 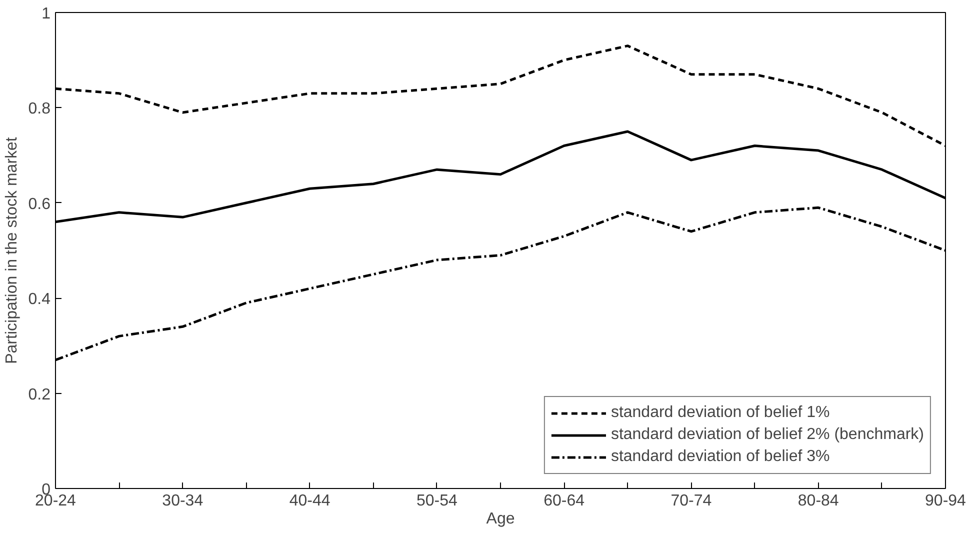 What do you see at coordinates (11, 250) in the screenshot?
I see `y-axis-title: Participation in the stock market` at bounding box center [11, 250].